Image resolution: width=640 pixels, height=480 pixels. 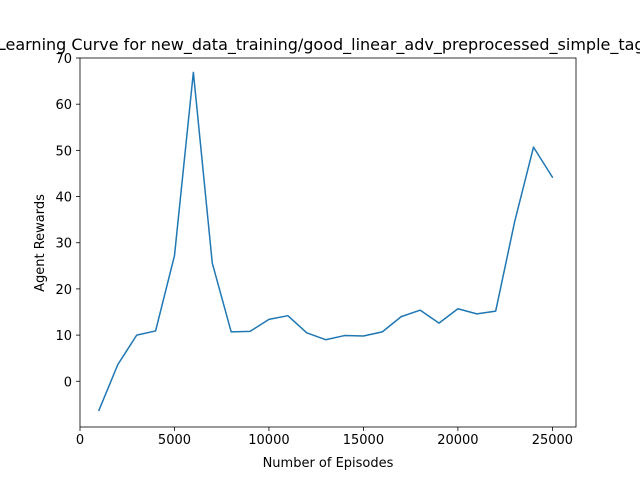 I want to click on x-tick-label: 5000, so click(x=174, y=440).